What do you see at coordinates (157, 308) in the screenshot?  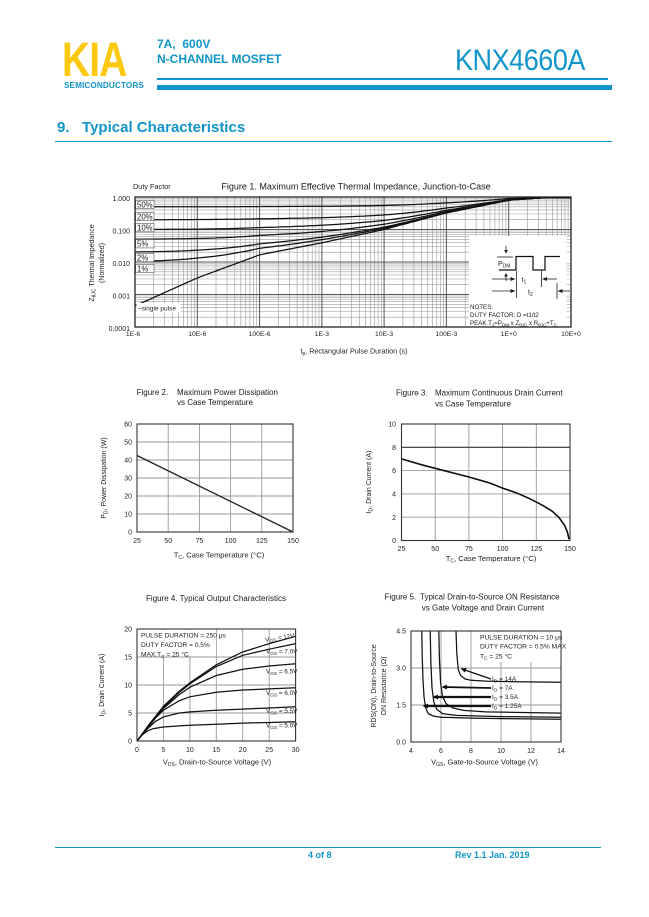 I see `svg-text: –single pulse` at bounding box center [157, 308].